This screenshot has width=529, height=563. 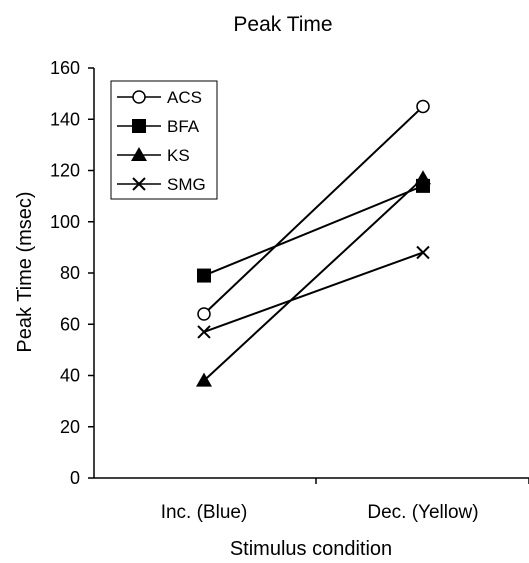 I want to click on legend-box, so click(x=164, y=140).